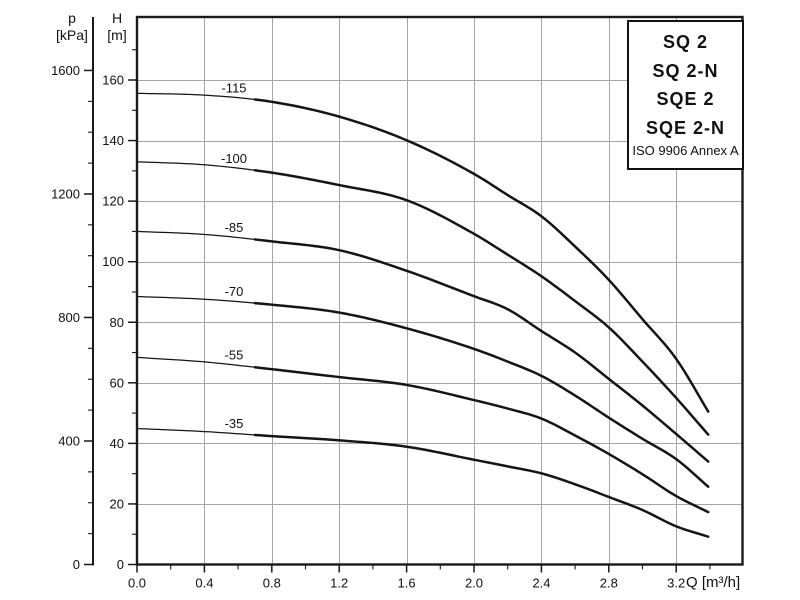 The image size is (800, 600). I want to click on legend-standard: ISO 9906 Annex A, so click(685, 150).